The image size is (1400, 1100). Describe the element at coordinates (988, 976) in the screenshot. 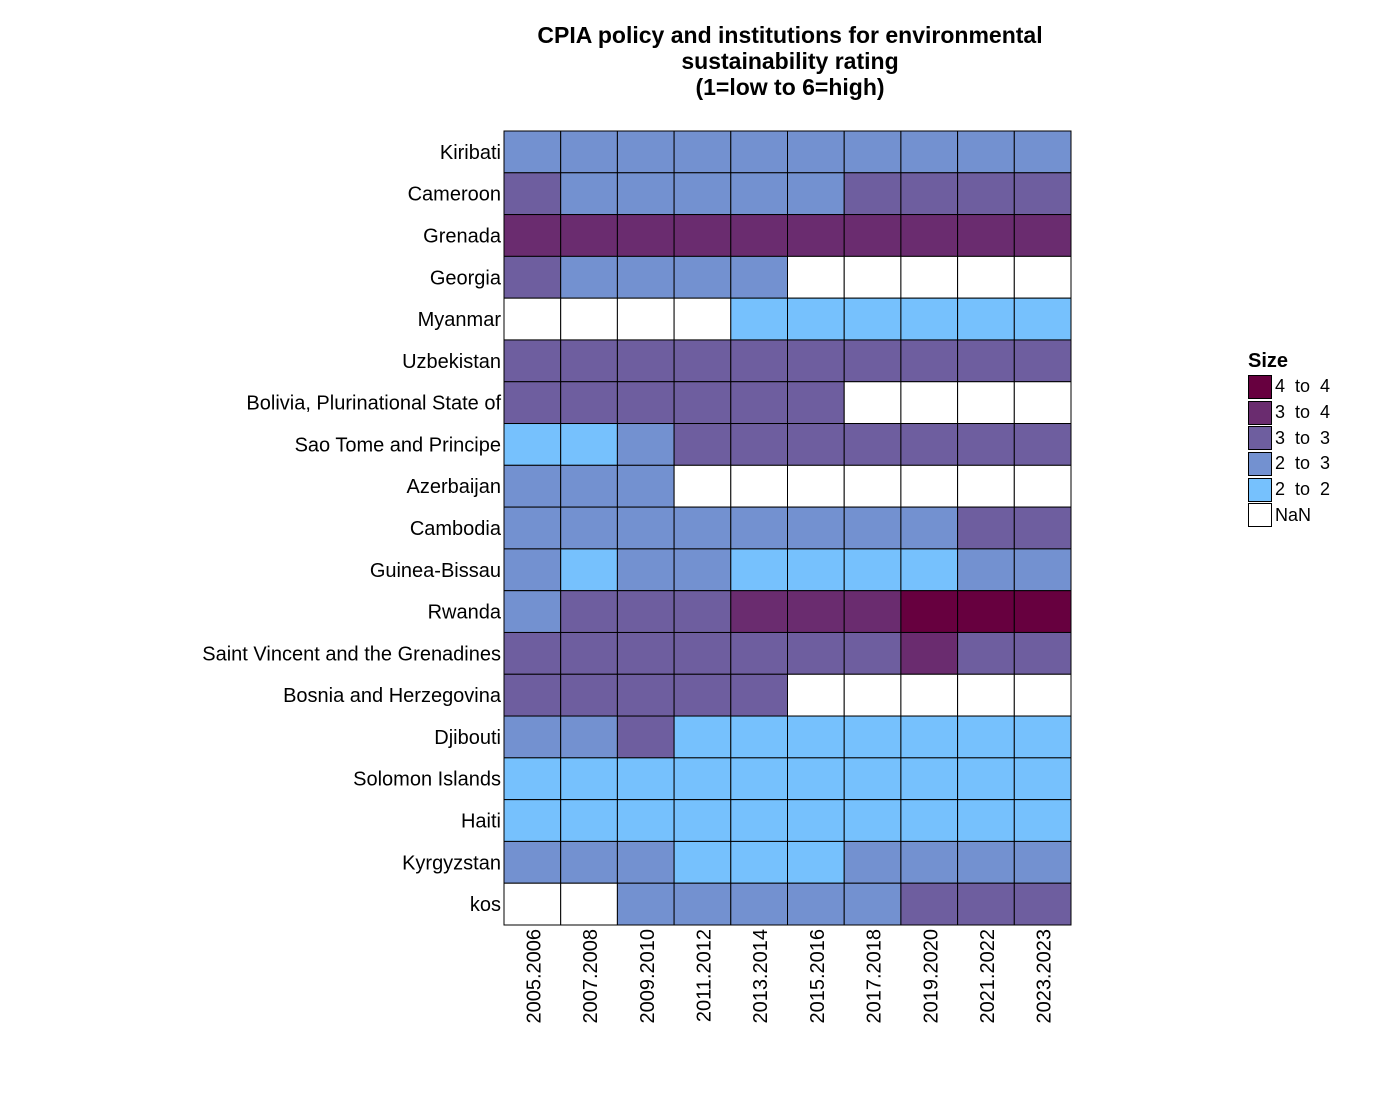

I see `x-tick-label: 2021.2022` at that location.